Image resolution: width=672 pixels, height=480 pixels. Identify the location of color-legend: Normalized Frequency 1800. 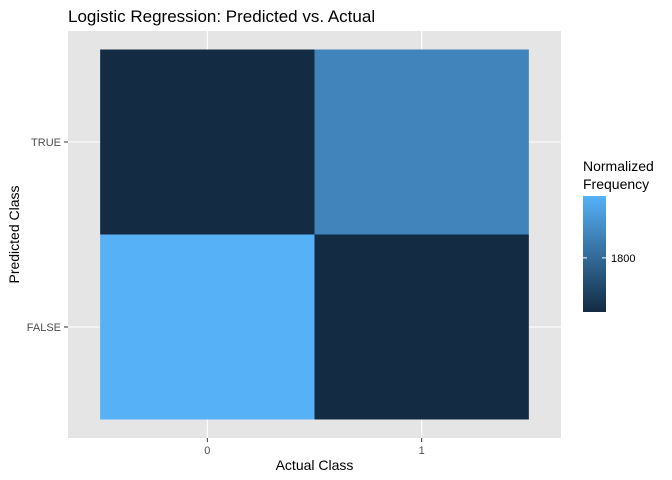
(618, 235).